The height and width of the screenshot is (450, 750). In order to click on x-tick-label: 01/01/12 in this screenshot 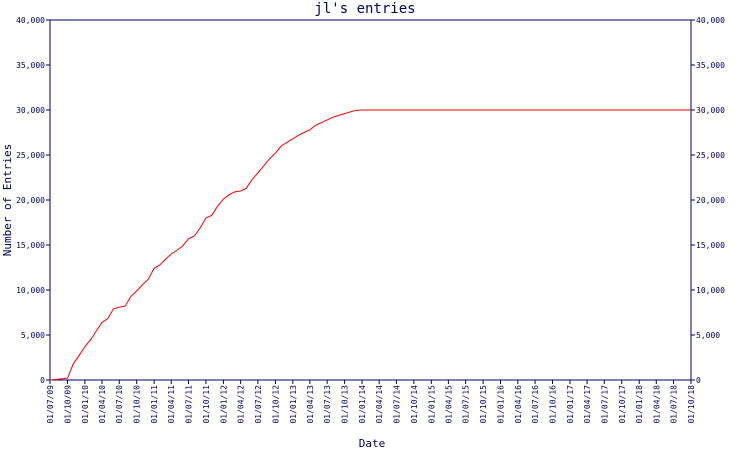, I will do `click(223, 404)`.